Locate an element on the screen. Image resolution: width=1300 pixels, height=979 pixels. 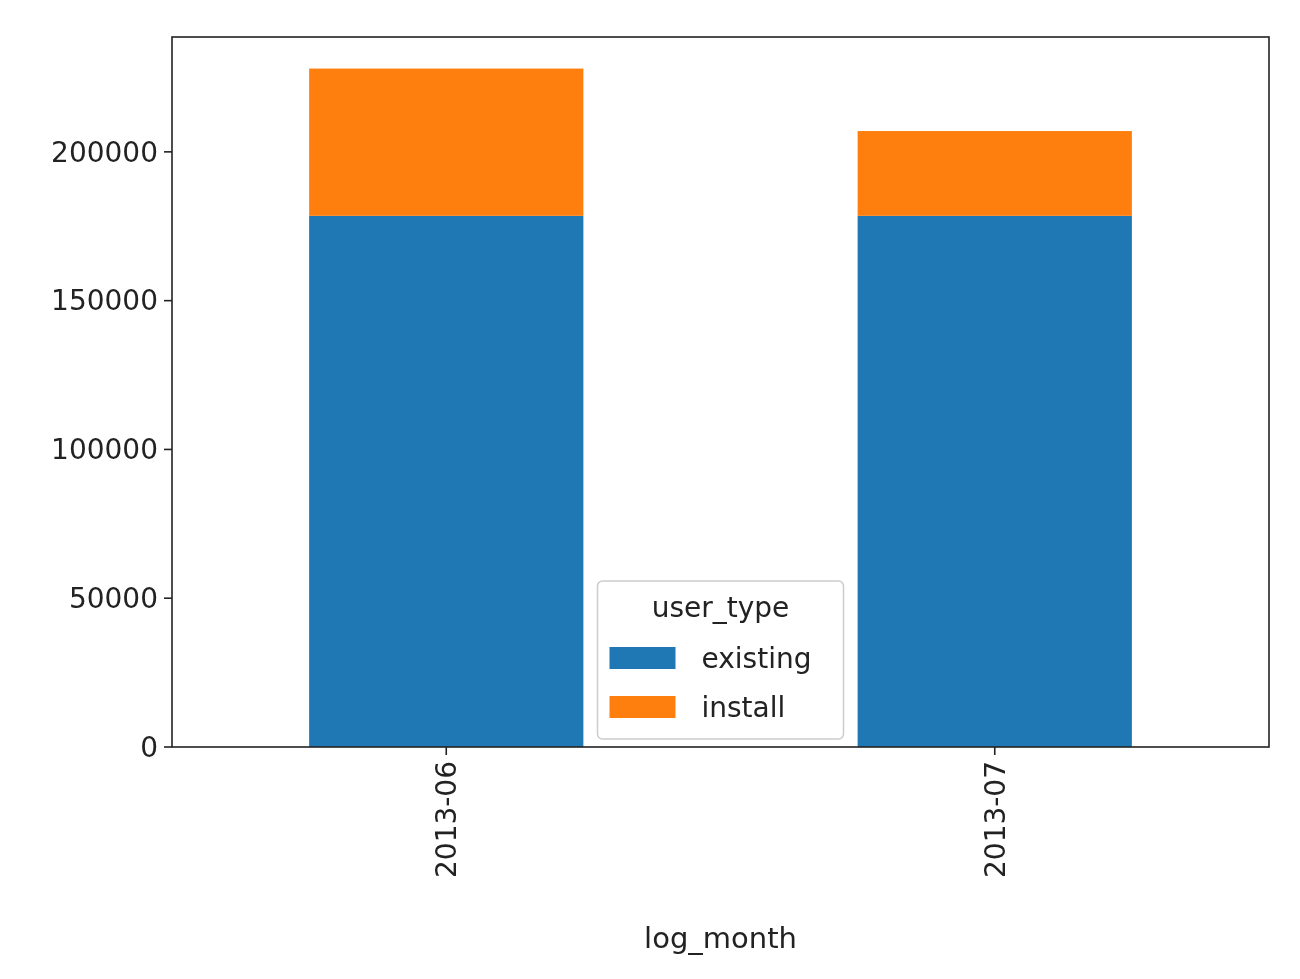
y-tick-label: 100000 is located at coordinates (104, 450).